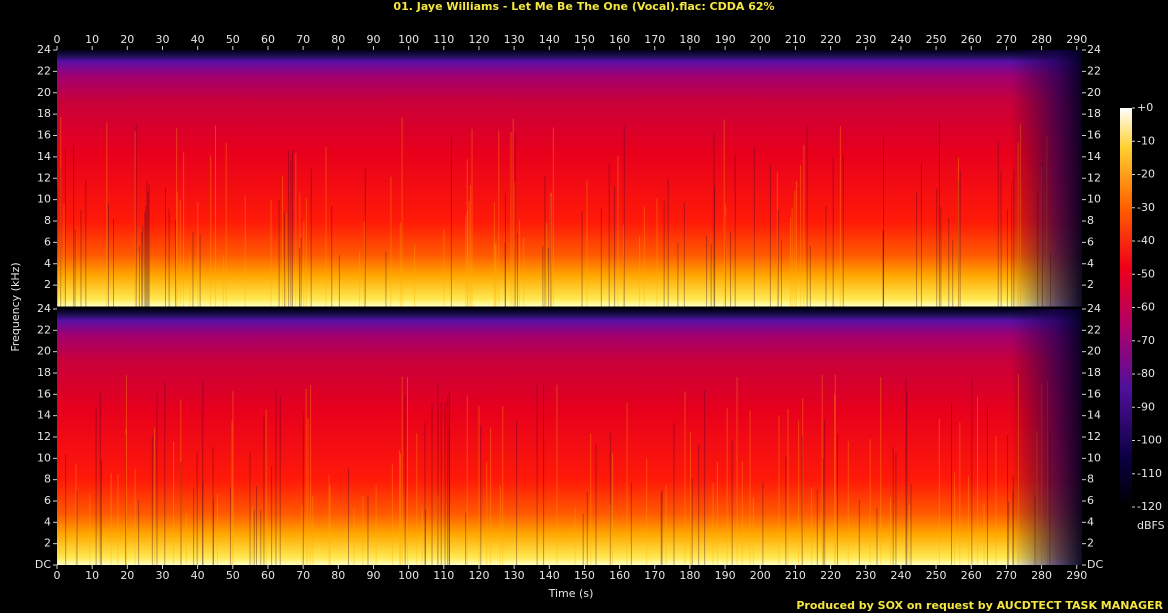  What do you see at coordinates (1149, 506) in the screenshot?
I see `colorbar-tick-label: -120` at bounding box center [1149, 506].